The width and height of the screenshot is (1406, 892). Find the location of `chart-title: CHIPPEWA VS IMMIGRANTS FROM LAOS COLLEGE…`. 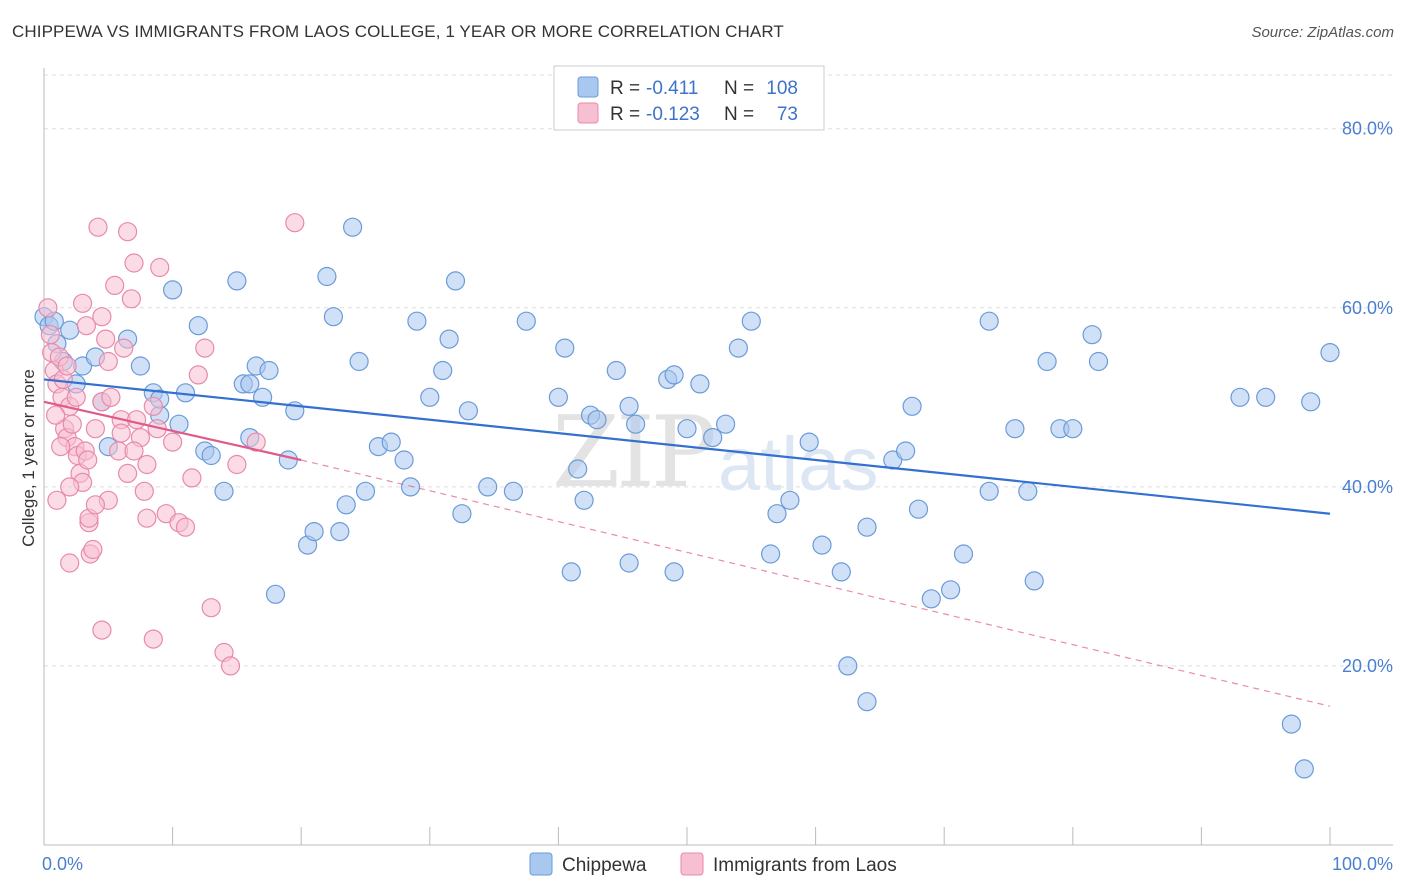

chart-title: CHIPPEWA VS IMMIGRANTS FROM LAOS COLLEGE… is located at coordinates (398, 31).